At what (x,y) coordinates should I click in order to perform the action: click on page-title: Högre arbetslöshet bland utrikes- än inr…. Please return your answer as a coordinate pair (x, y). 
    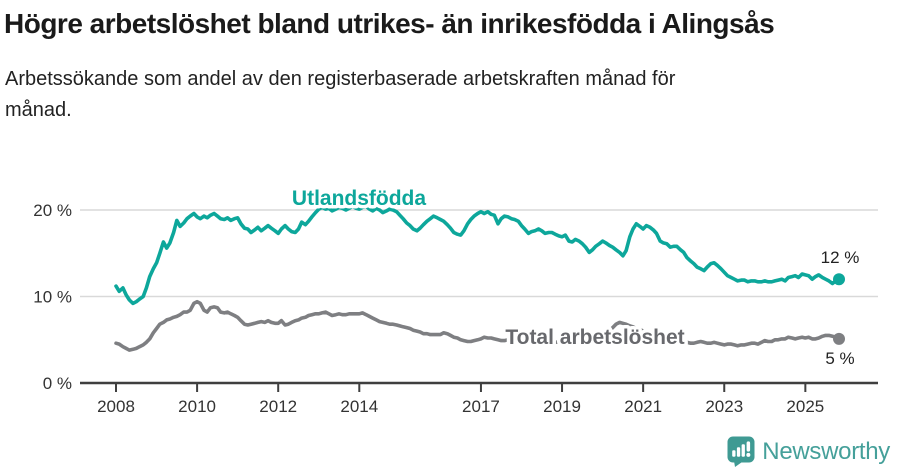
    Looking at the image, I should click on (389, 23).